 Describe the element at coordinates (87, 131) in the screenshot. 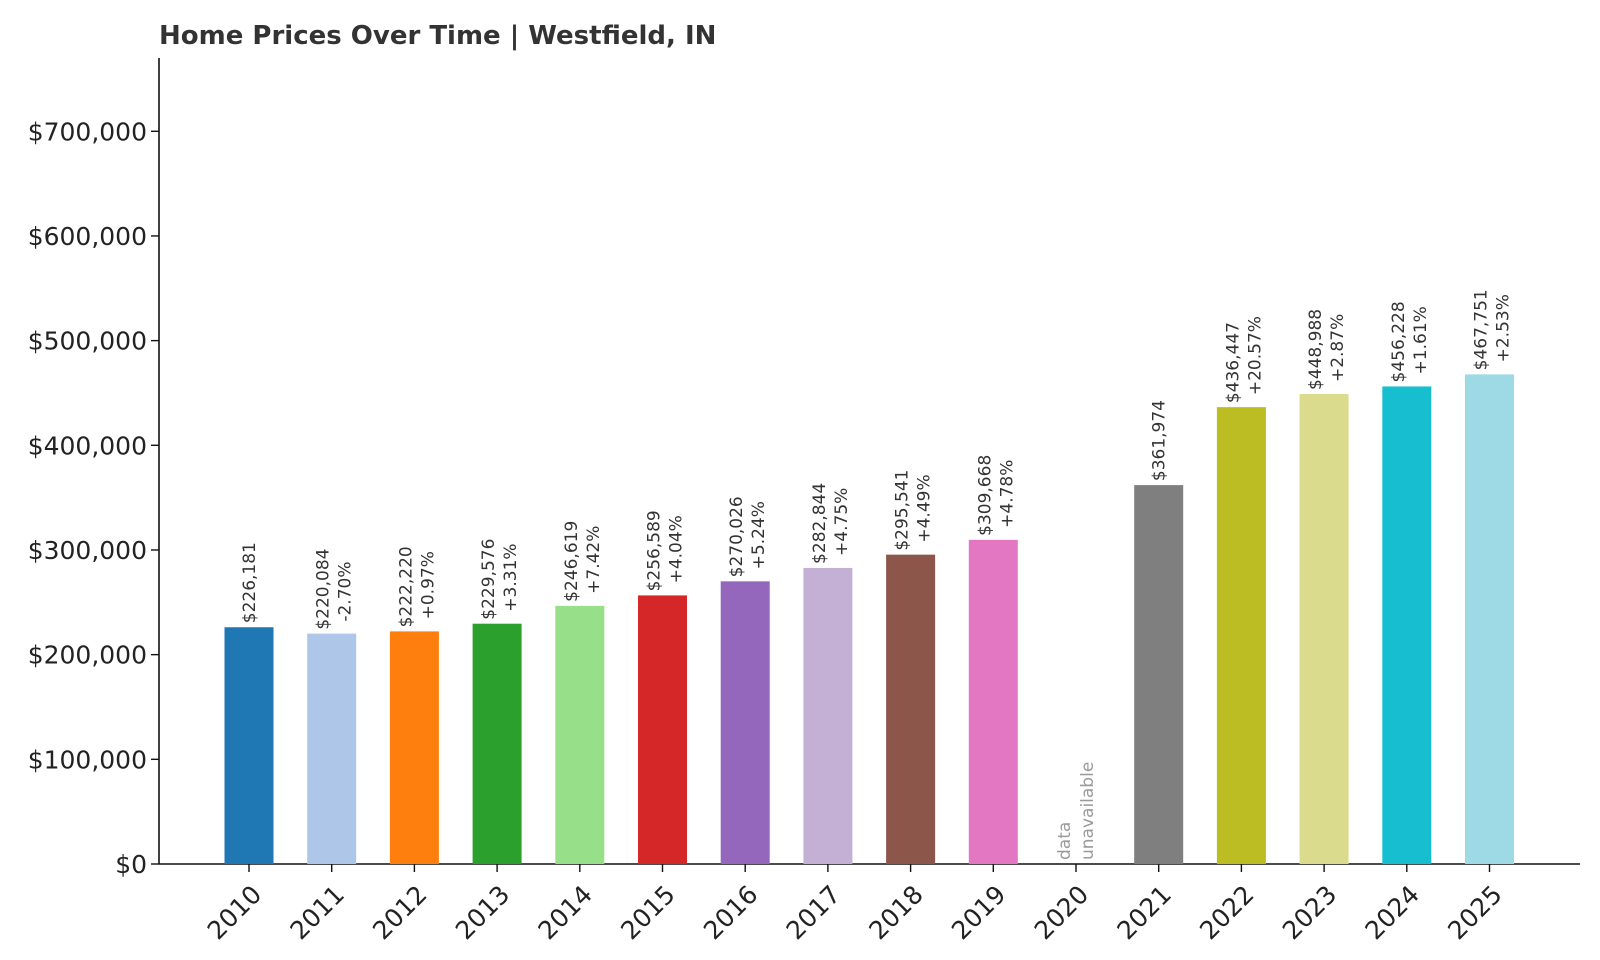

I see `y-tick-label: $700,000` at that location.